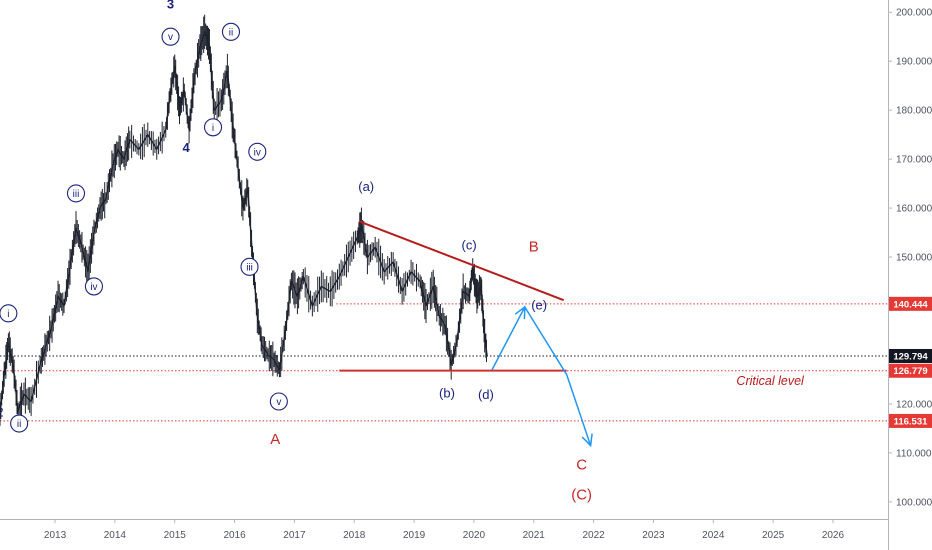 Image resolution: width=932 pixels, height=550 pixels. I want to click on wave-label: (c), so click(469, 244).